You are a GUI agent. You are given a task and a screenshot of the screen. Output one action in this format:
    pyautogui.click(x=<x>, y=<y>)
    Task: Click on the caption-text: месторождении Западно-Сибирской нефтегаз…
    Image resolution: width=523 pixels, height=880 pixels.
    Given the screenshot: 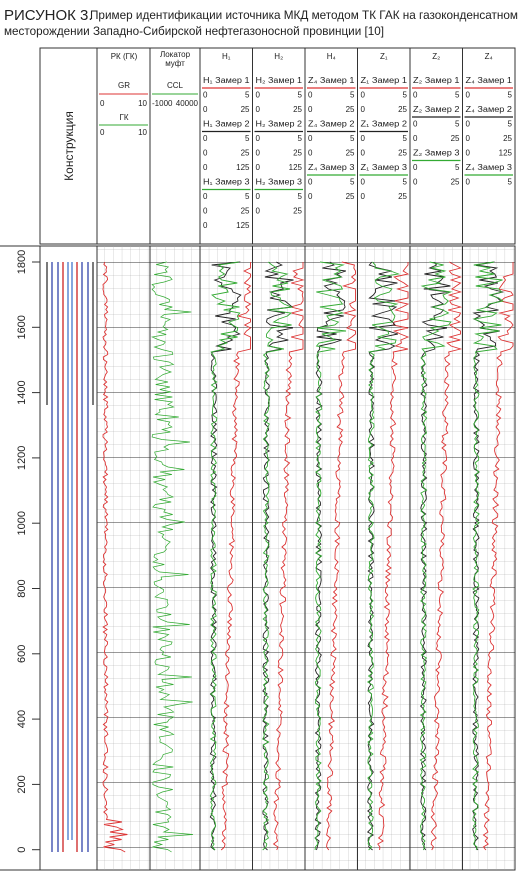 What is the action you would take?
    pyautogui.click(x=194, y=31)
    